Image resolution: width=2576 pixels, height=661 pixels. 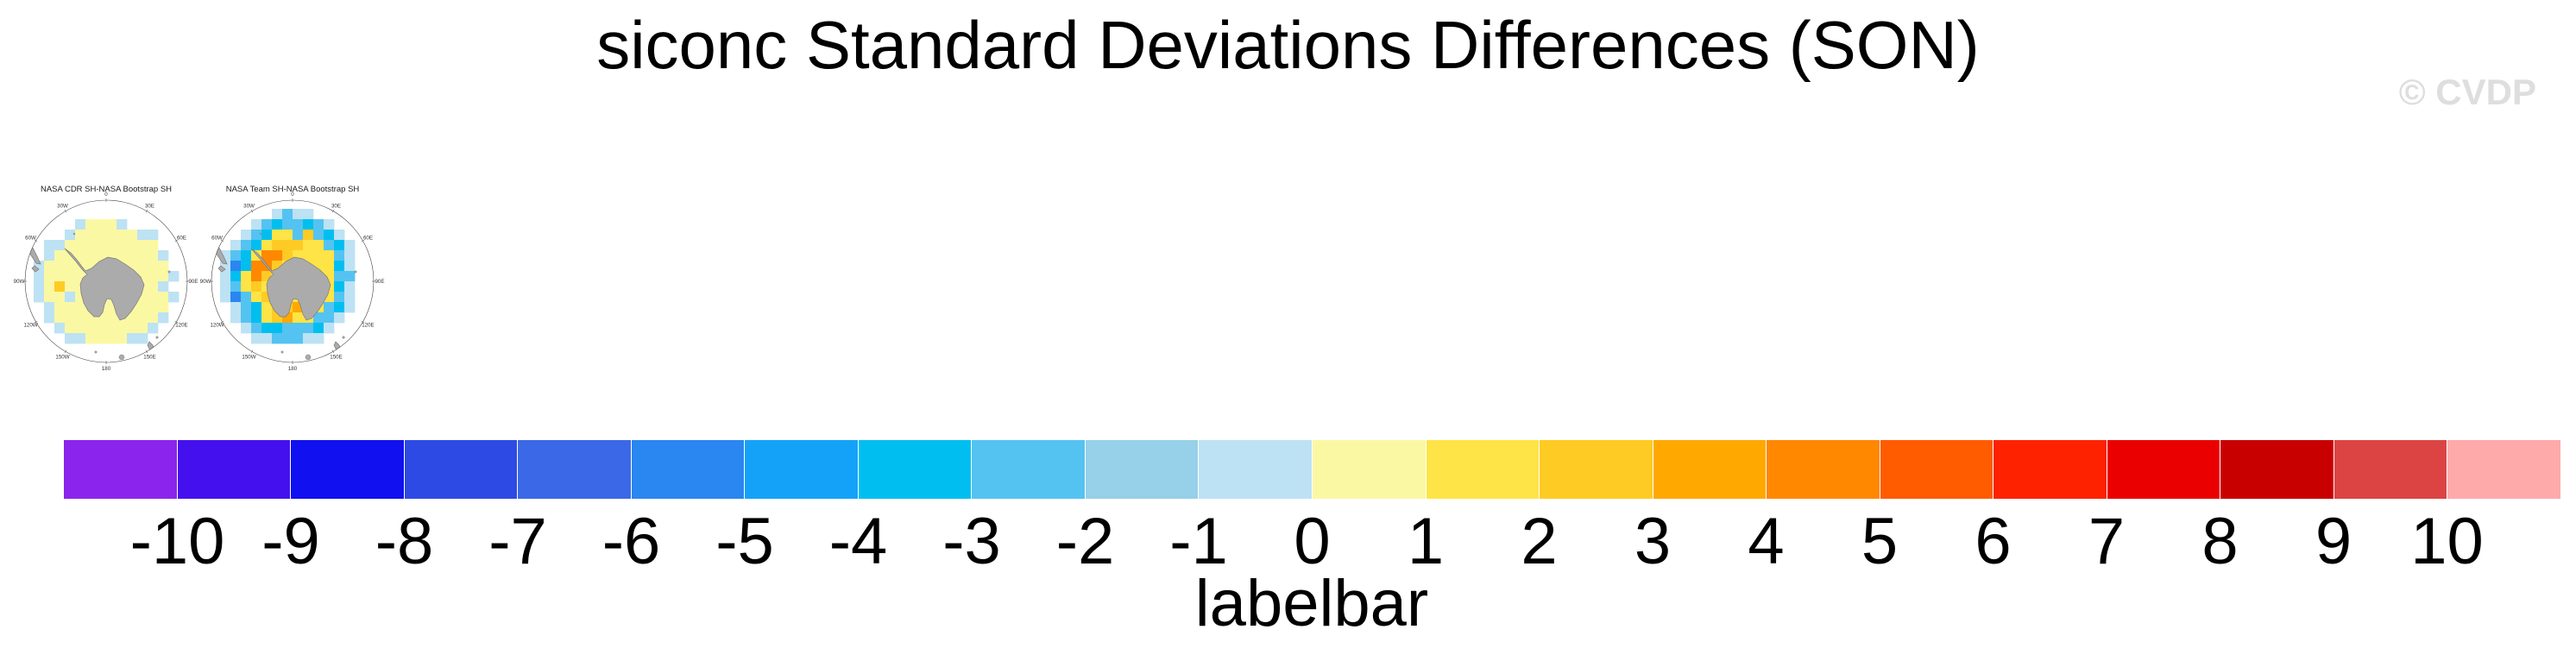 What do you see at coordinates (2467, 92) in the screenshot?
I see `cvdp-watermark: © CVDP` at bounding box center [2467, 92].